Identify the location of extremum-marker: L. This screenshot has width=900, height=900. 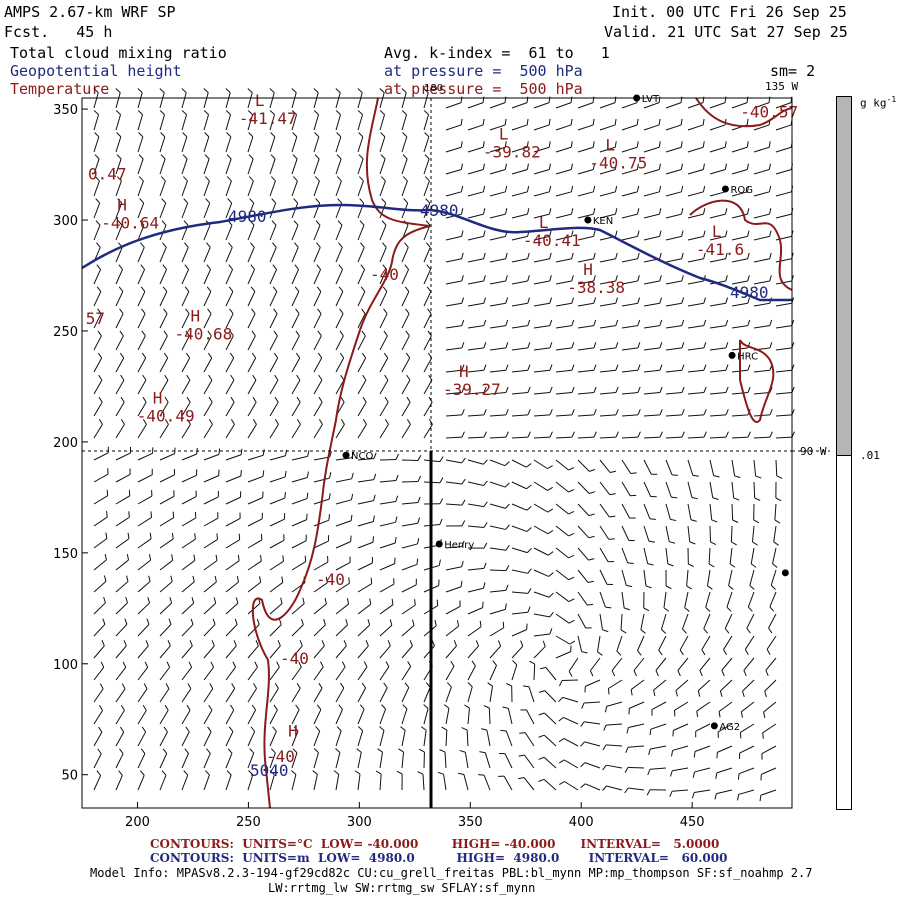
(544, 222).